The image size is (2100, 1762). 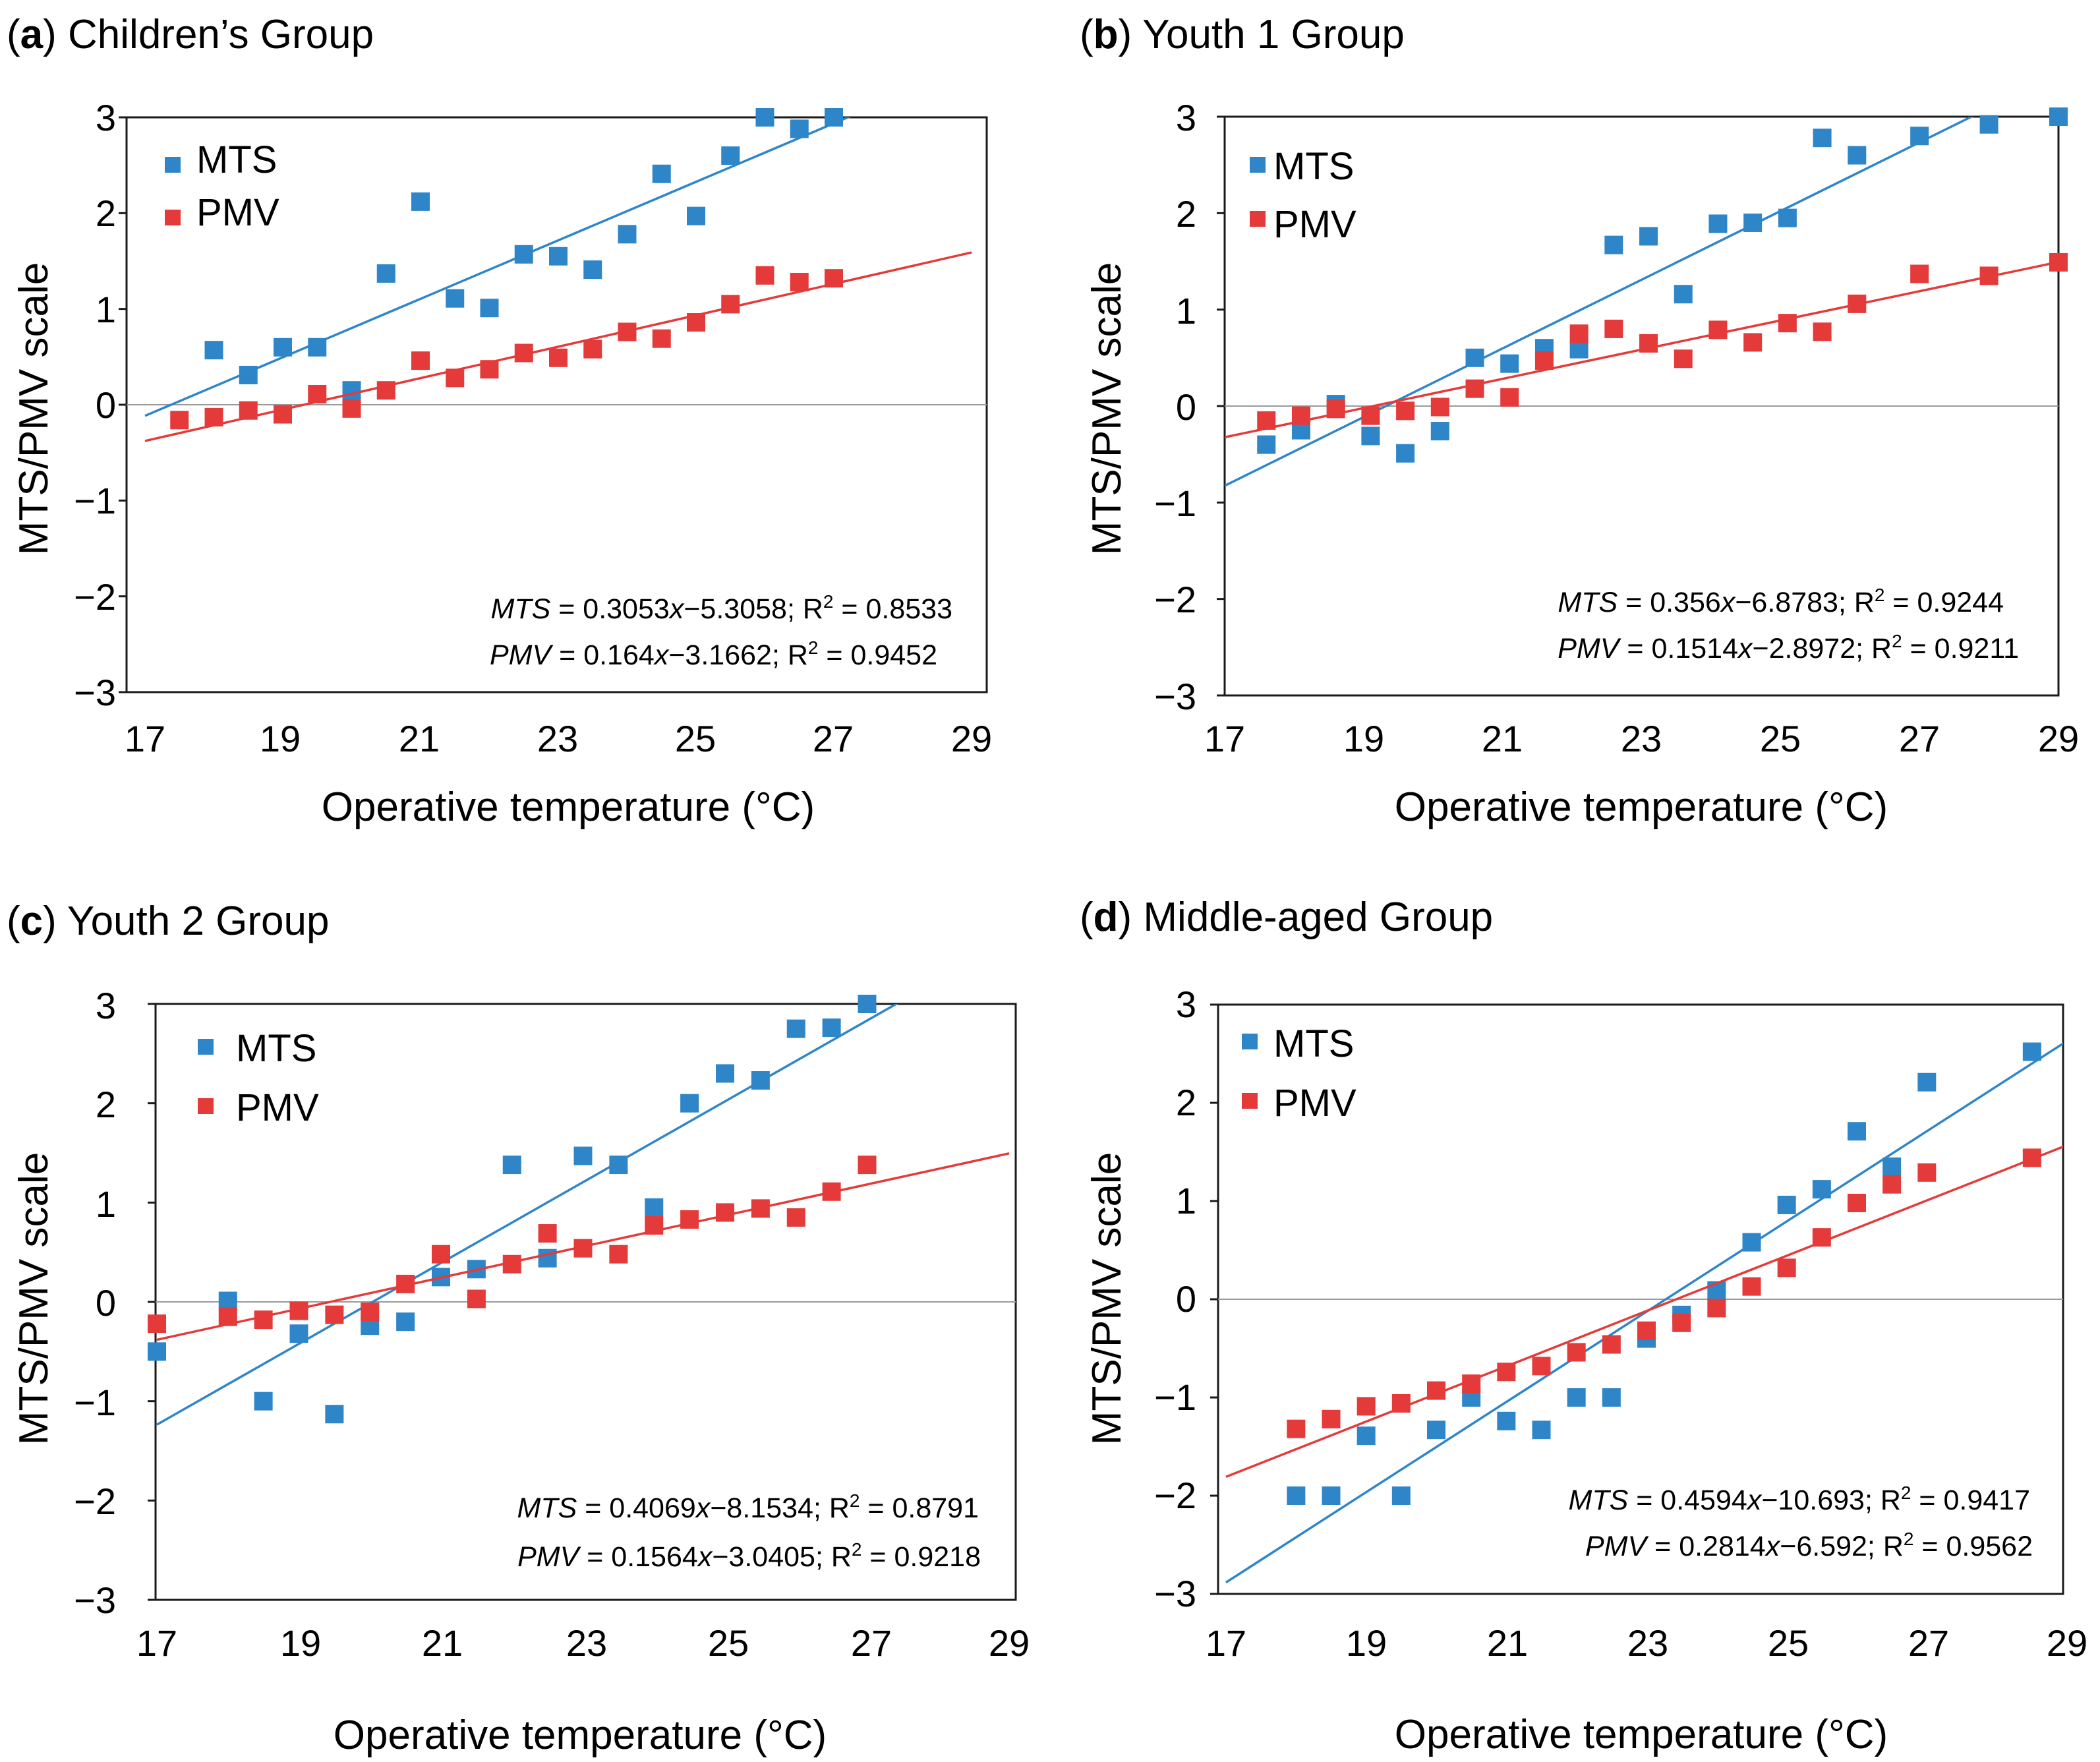 I want to click on panel-c-x-axis-label: Operative temperature (°C), so click(x=580, y=1735).